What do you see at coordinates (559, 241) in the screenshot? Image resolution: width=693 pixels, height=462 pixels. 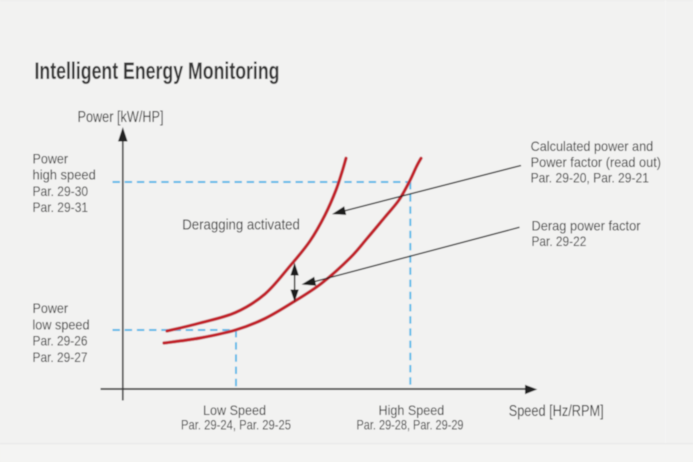 I see `svg-text: Par. 29-22` at bounding box center [559, 241].